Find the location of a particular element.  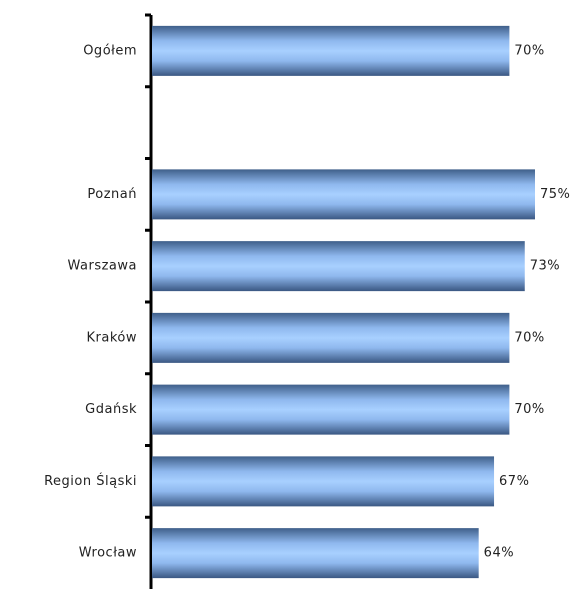

y-tick-label: Region Śląski is located at coordinates (90, 481).